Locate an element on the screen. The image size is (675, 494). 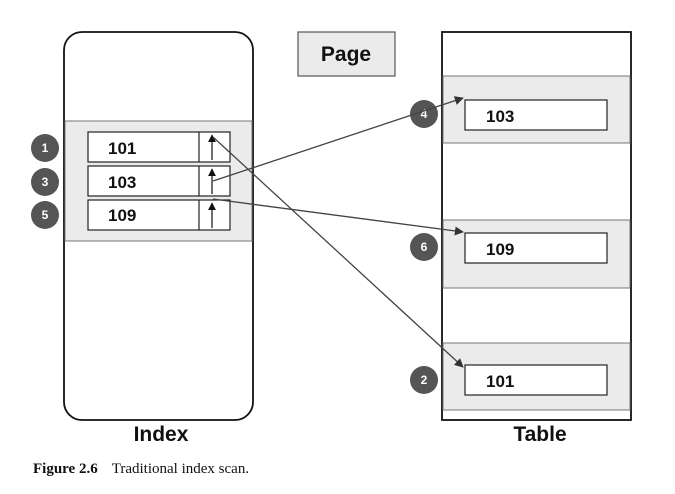
svg-text: 103 is located at coordinates (500, 116).